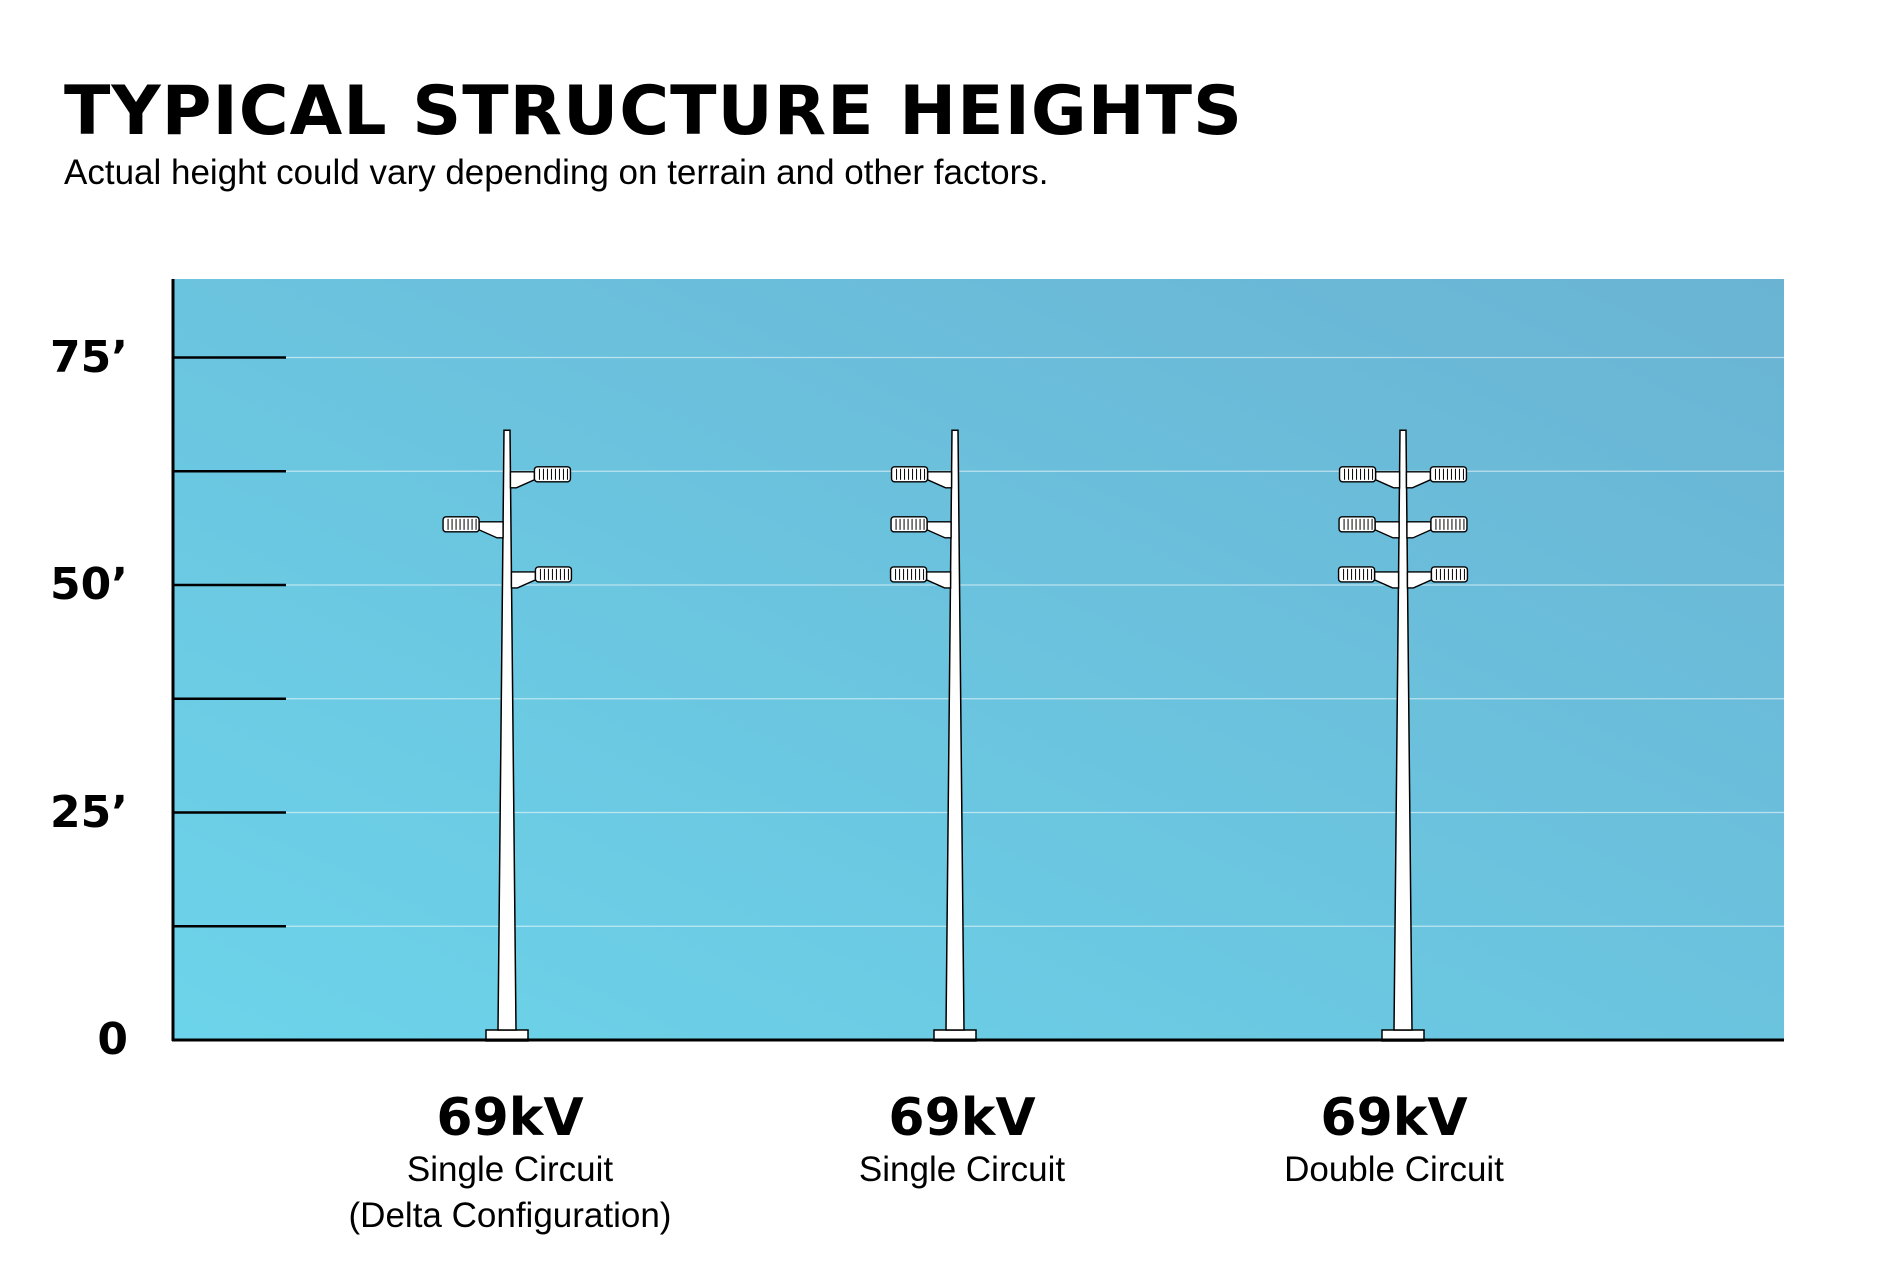  What do you see at coordinates (510, 1215) in the screenshot?
I see `structure-description-line: (Delta Configuration)` at bounding box center [510, 1215].